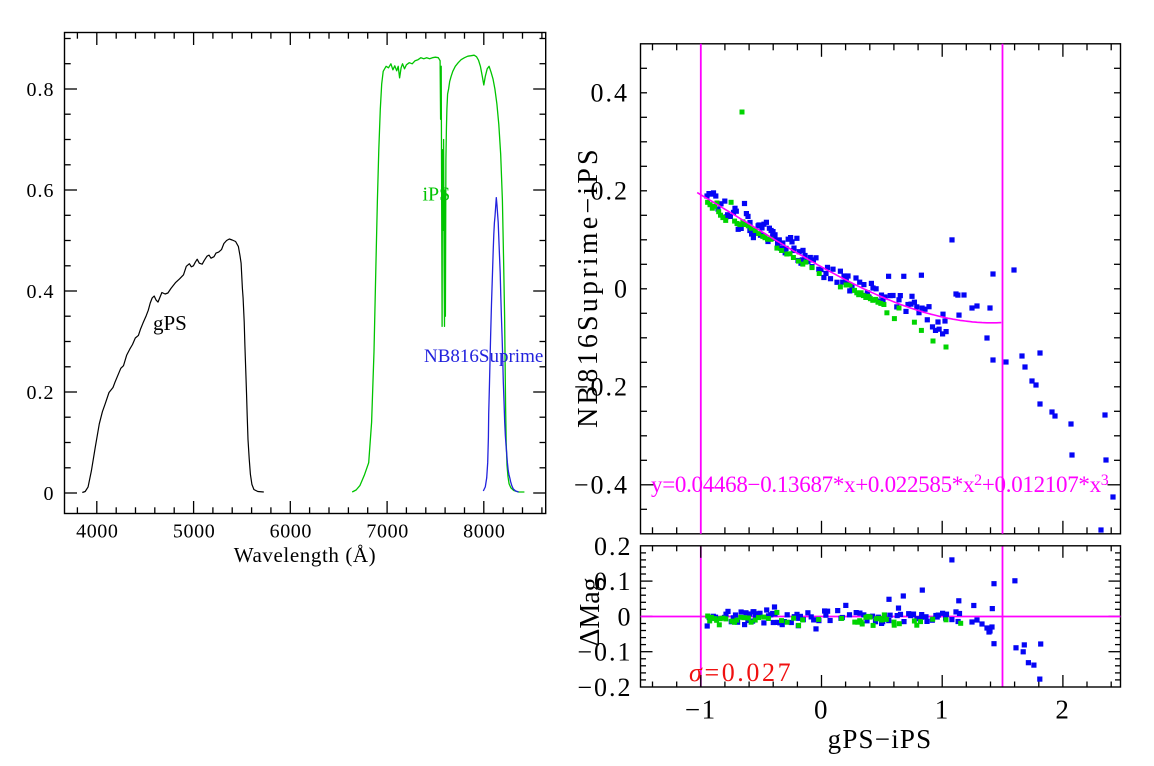 The image size is (1154, 766). I want to click on svg-text: 1, so click(942, 710).